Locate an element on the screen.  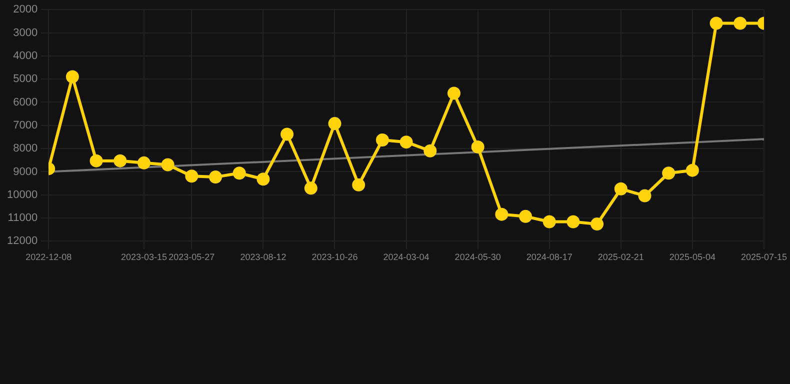
y-tick-label: 10000 is located at coordinates (22, 194).